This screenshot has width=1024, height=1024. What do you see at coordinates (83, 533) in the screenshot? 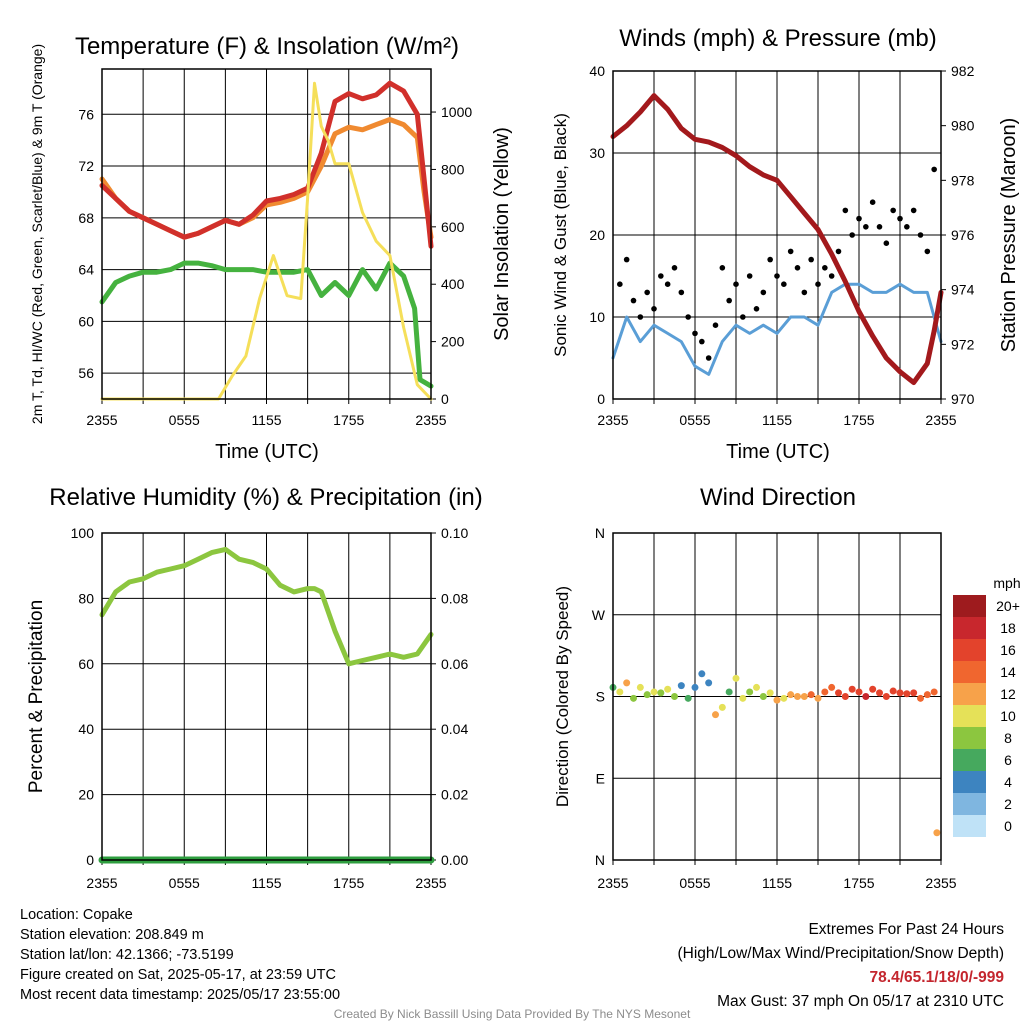
I see `humidity-y-tick-label: 100` at bounding box center [83, 533].